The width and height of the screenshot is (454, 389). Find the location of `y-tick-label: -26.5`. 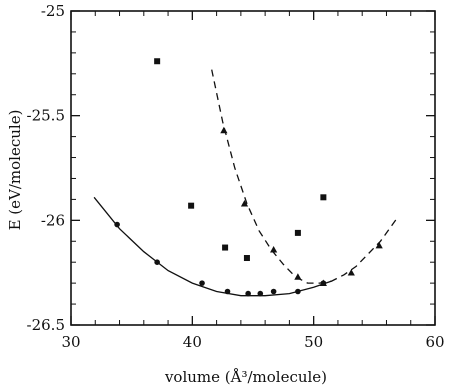

y-tick-label: -26.5 is located at coordinates (46, 325).